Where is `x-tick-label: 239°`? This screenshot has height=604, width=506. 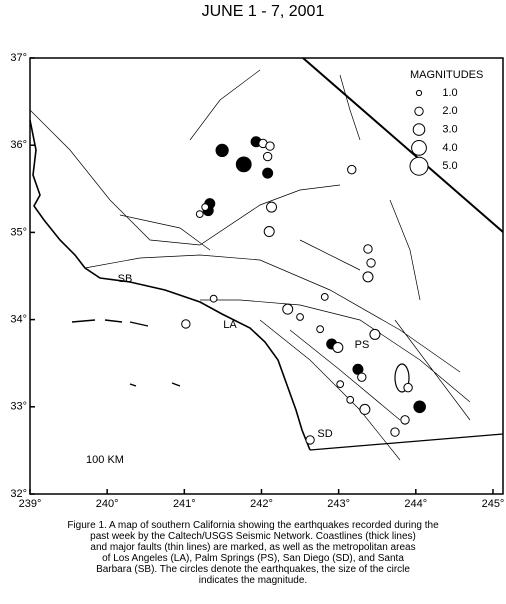
x-tick-label: 239° is located at coordinates (30, 504).